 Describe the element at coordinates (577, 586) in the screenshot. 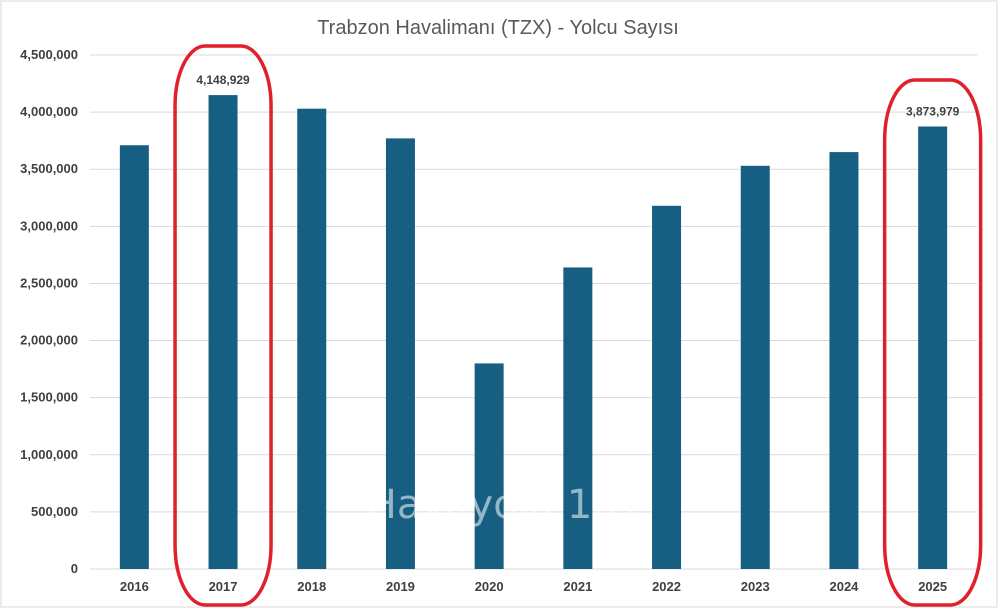

I see `x-tick-label: 2021` at that location.